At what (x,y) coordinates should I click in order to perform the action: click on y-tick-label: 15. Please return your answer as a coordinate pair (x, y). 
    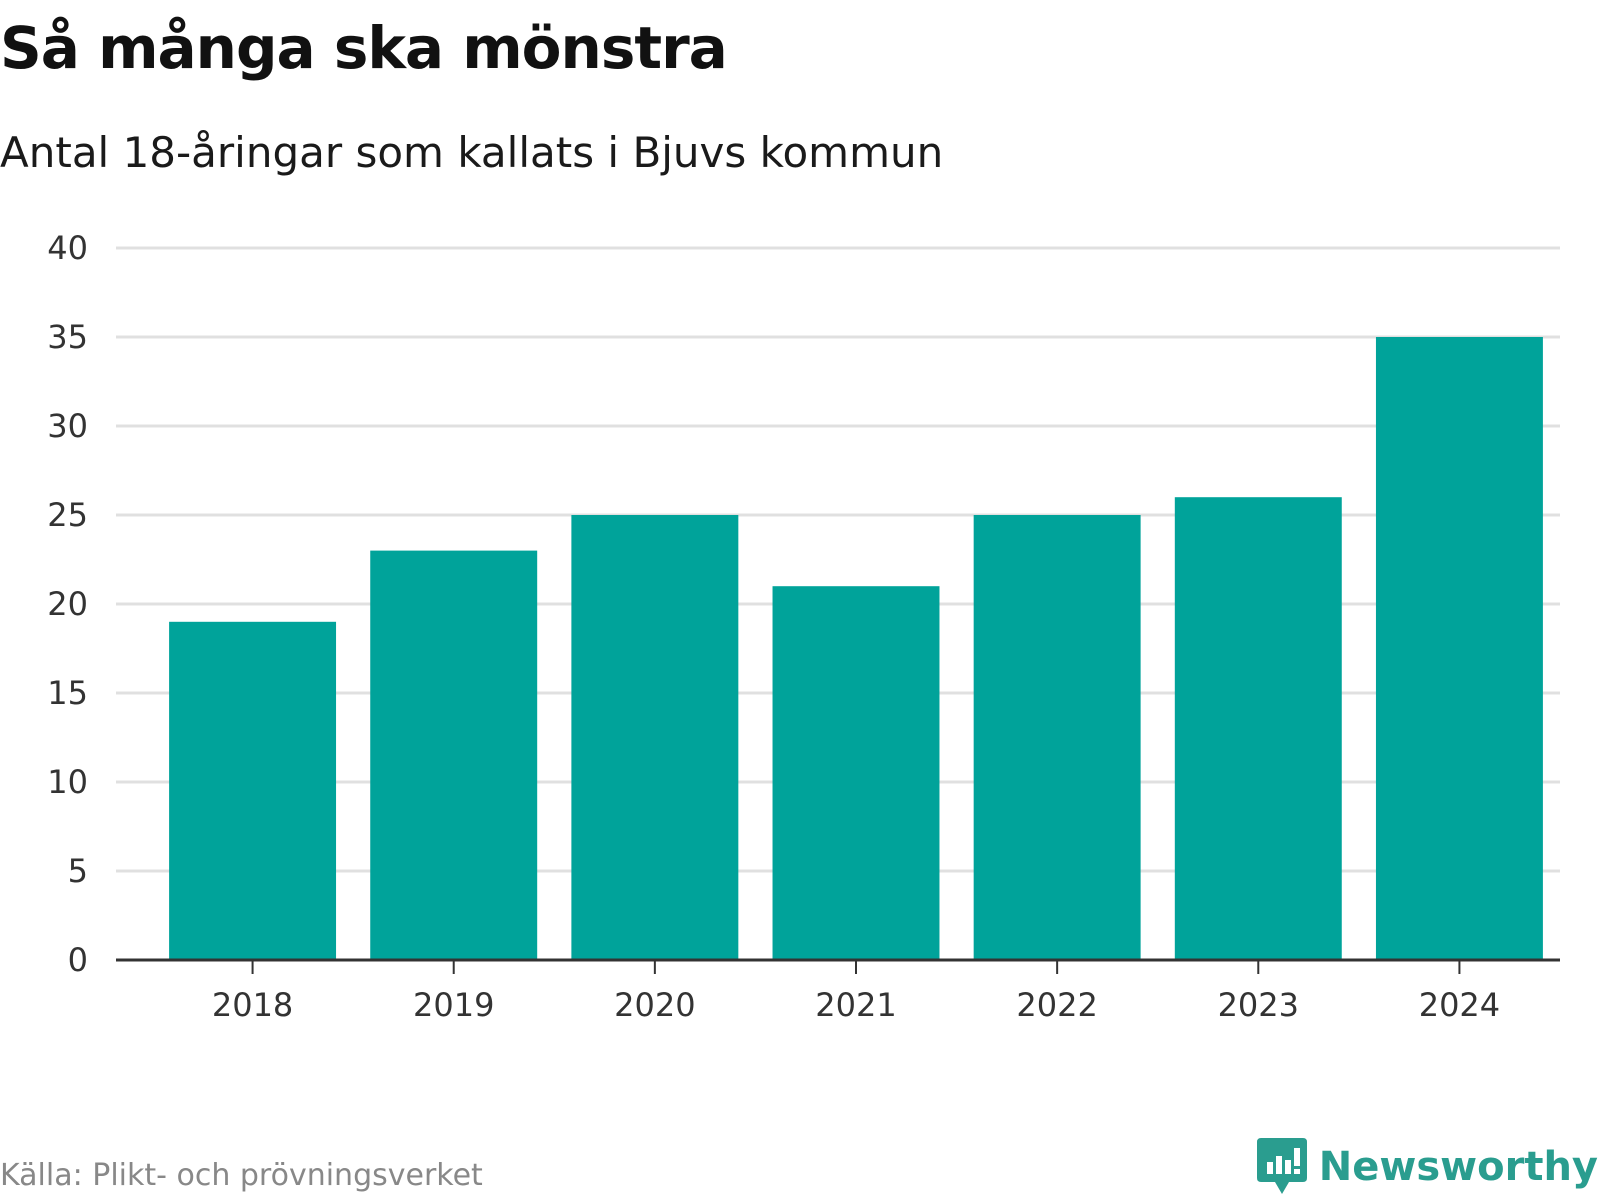
    Looking at the image, I should click on (67, 693).